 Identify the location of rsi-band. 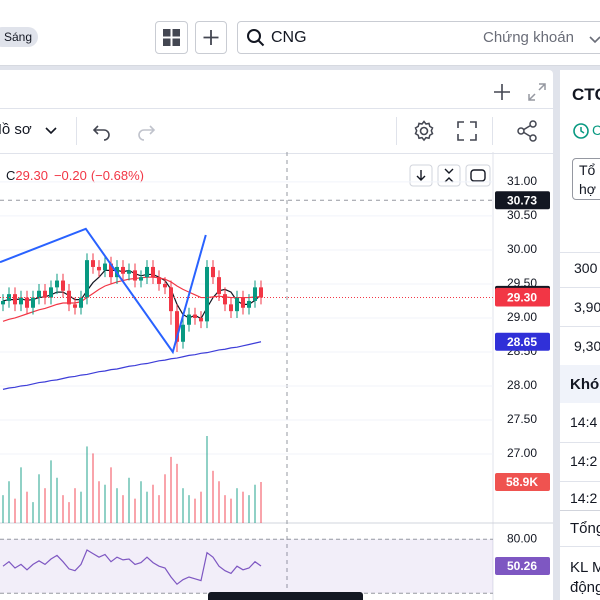
(246, 566).